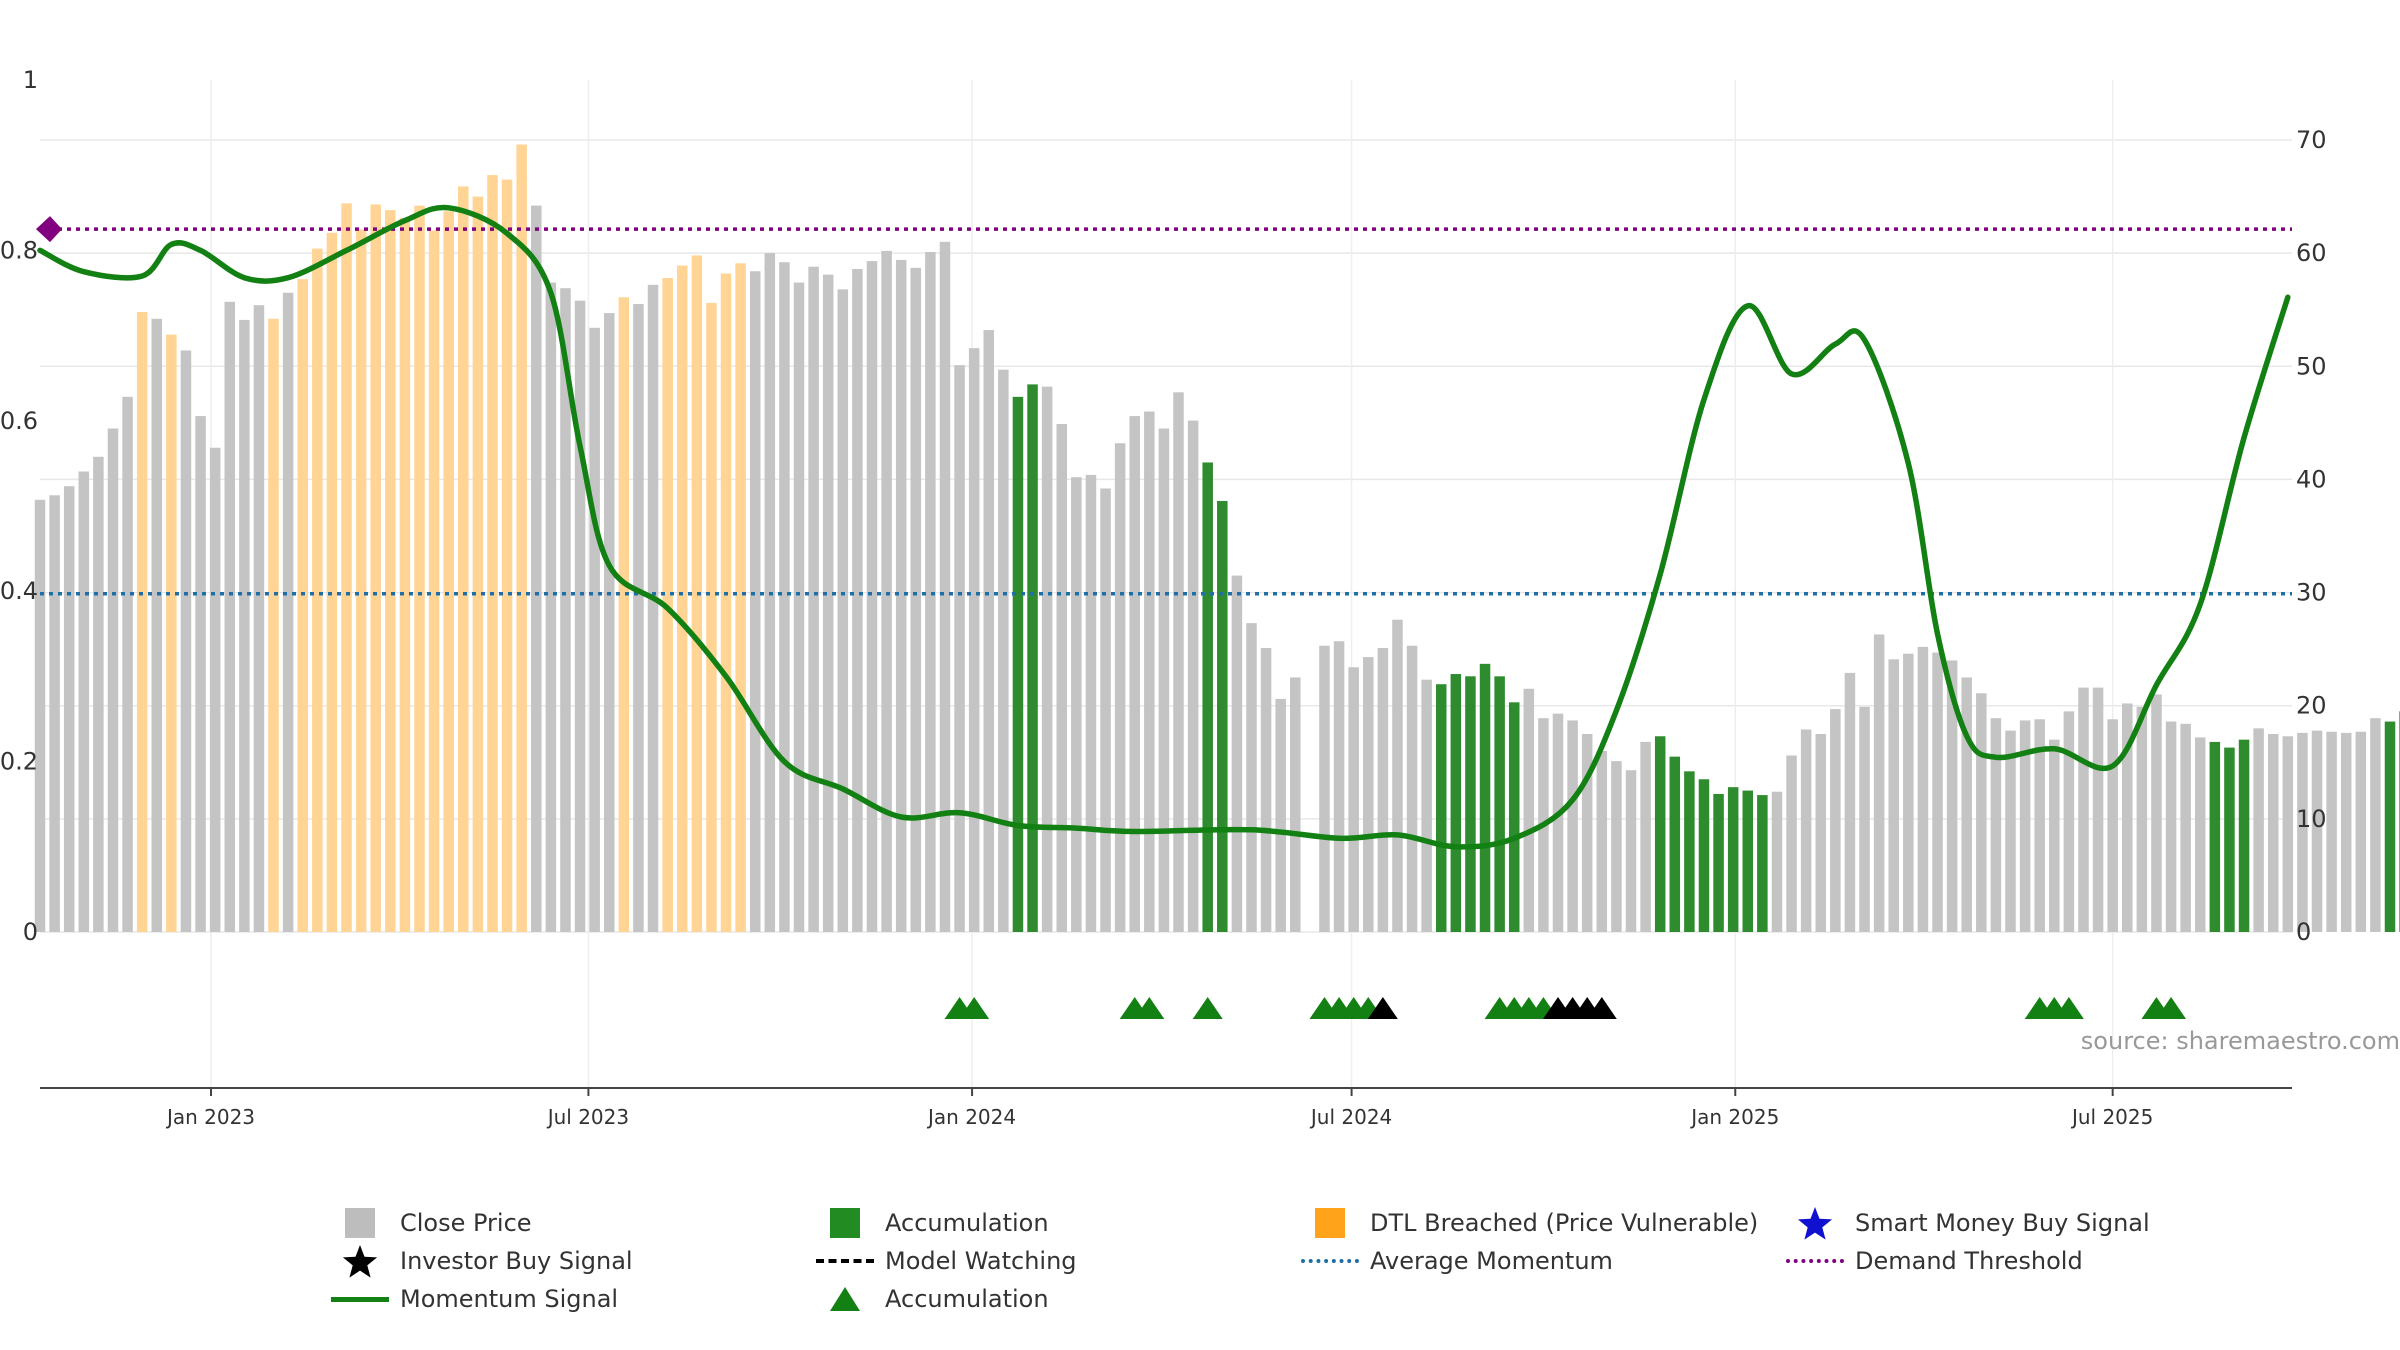 The height and width of the screenshot is (1350, 2400). Describe the element at coordinates (967, 1299) in the screenshot. I see `legend-label: Accumulation` at that location.